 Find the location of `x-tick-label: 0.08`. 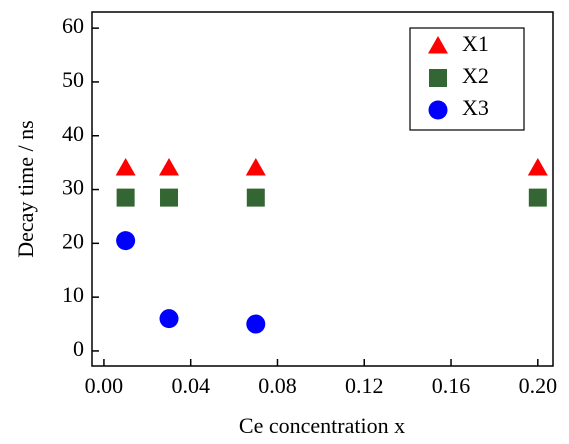

x-tick-label: 0.08 is located at coordinates (277, 385).